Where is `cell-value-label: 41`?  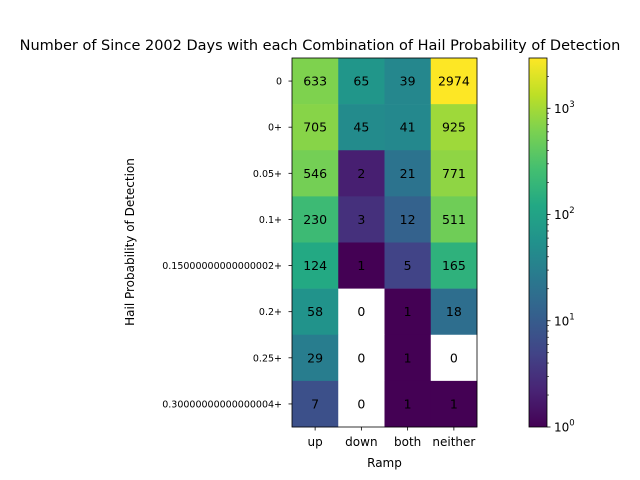 cell-value-label: 41 is located at coordinates (408, 127).